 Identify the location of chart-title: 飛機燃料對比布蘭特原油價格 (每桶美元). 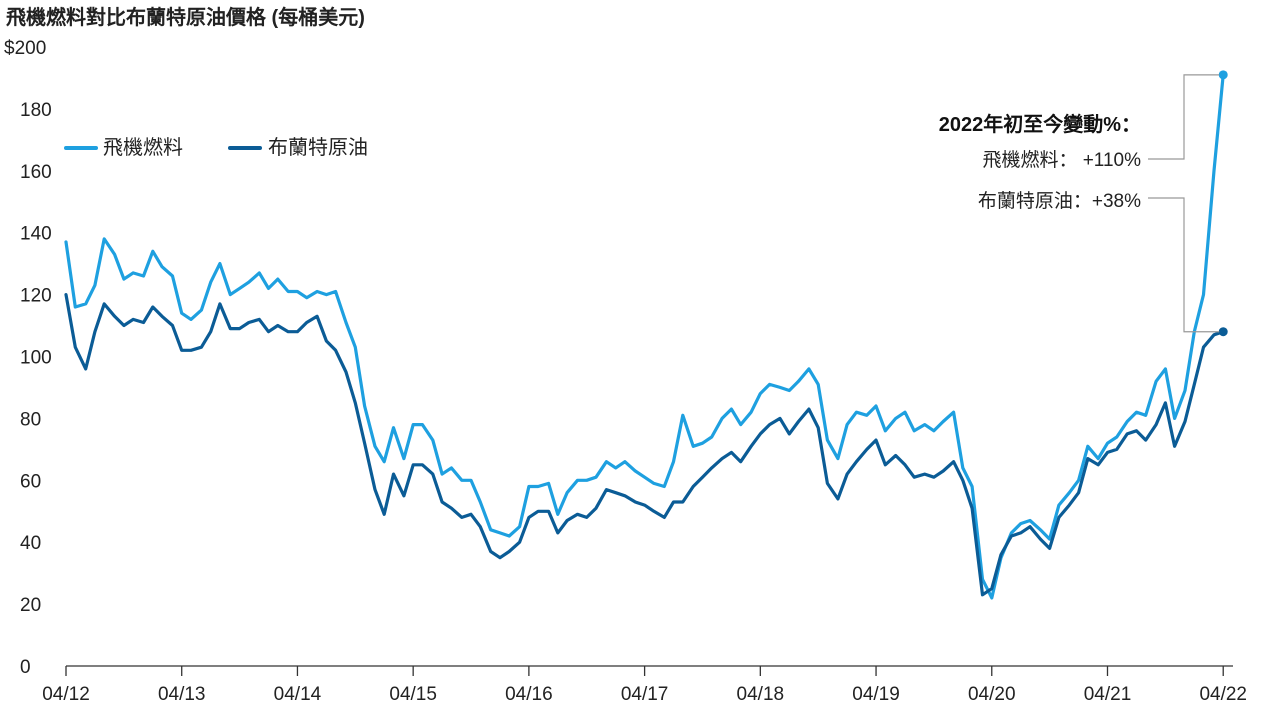
(185, 17).